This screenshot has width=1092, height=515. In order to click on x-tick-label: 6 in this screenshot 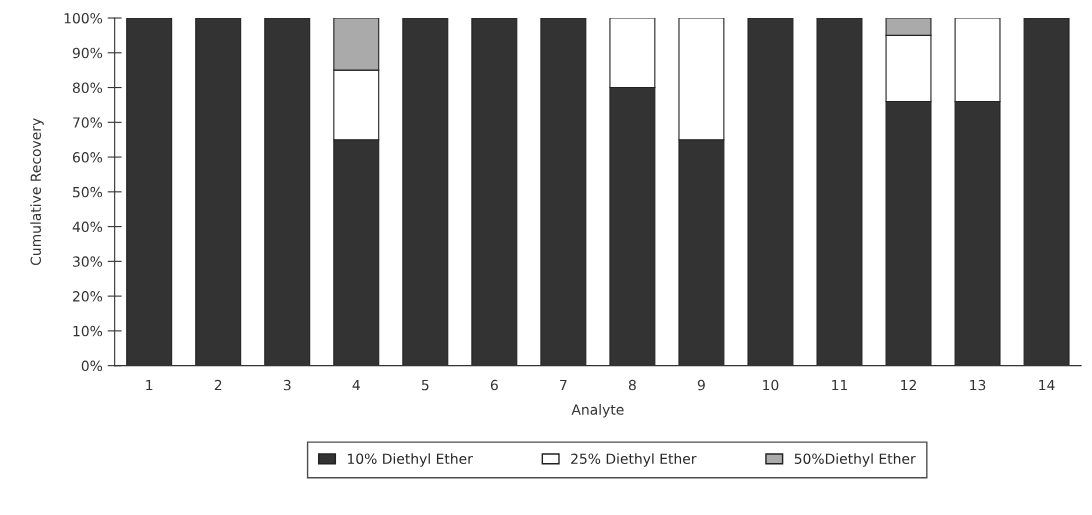, I will do `click(494, 385)`.